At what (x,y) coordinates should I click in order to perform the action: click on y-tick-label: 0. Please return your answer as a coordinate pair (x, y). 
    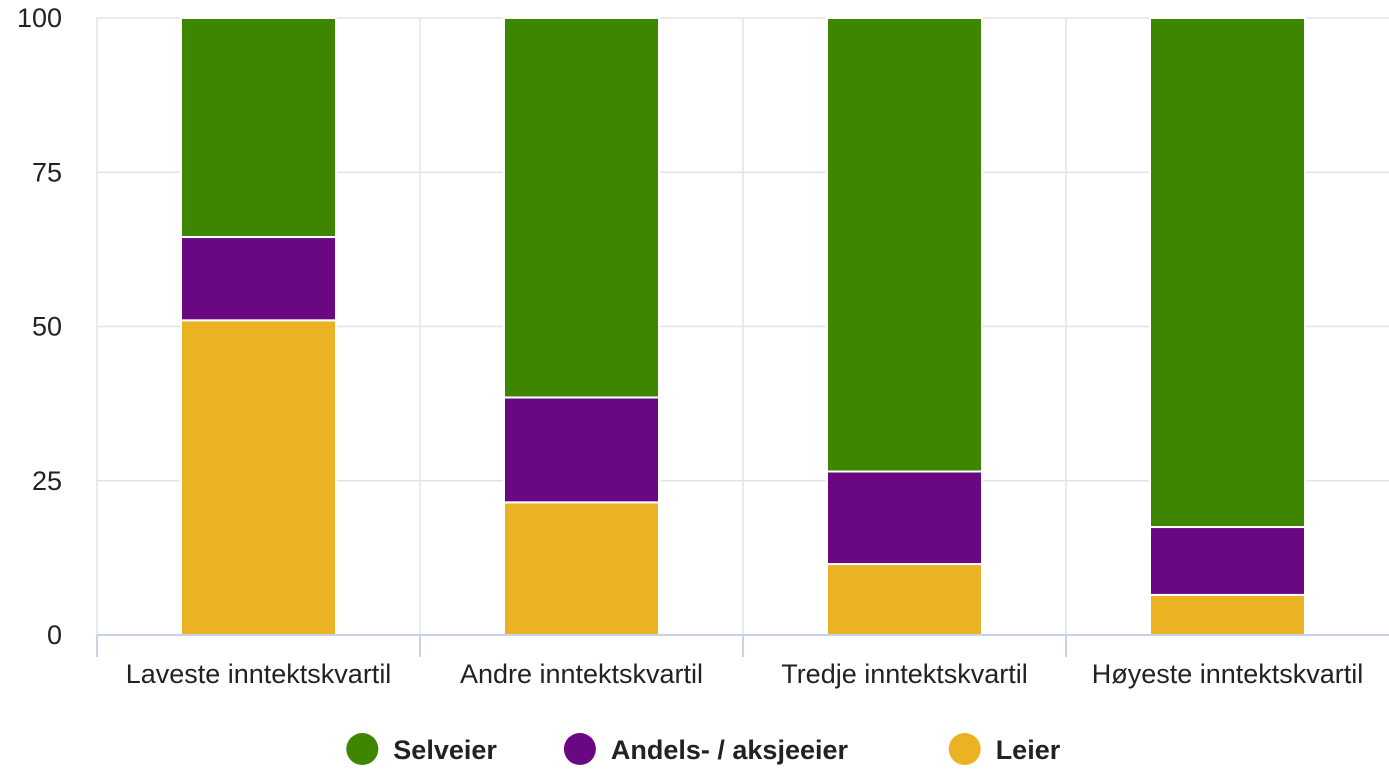
    Looking at the image, I should click on (54, 635).